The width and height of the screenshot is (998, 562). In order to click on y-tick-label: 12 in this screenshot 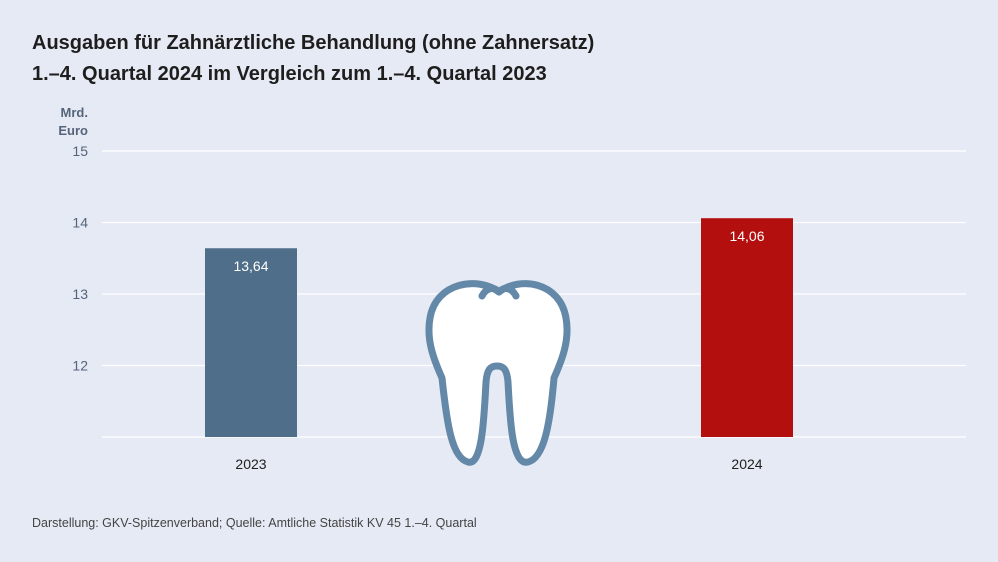, I will do `click(80, 366)`.